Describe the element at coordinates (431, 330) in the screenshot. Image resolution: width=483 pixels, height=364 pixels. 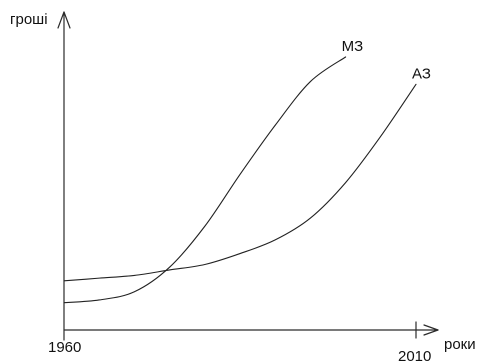
I see `x-axis-arrow` at that location.